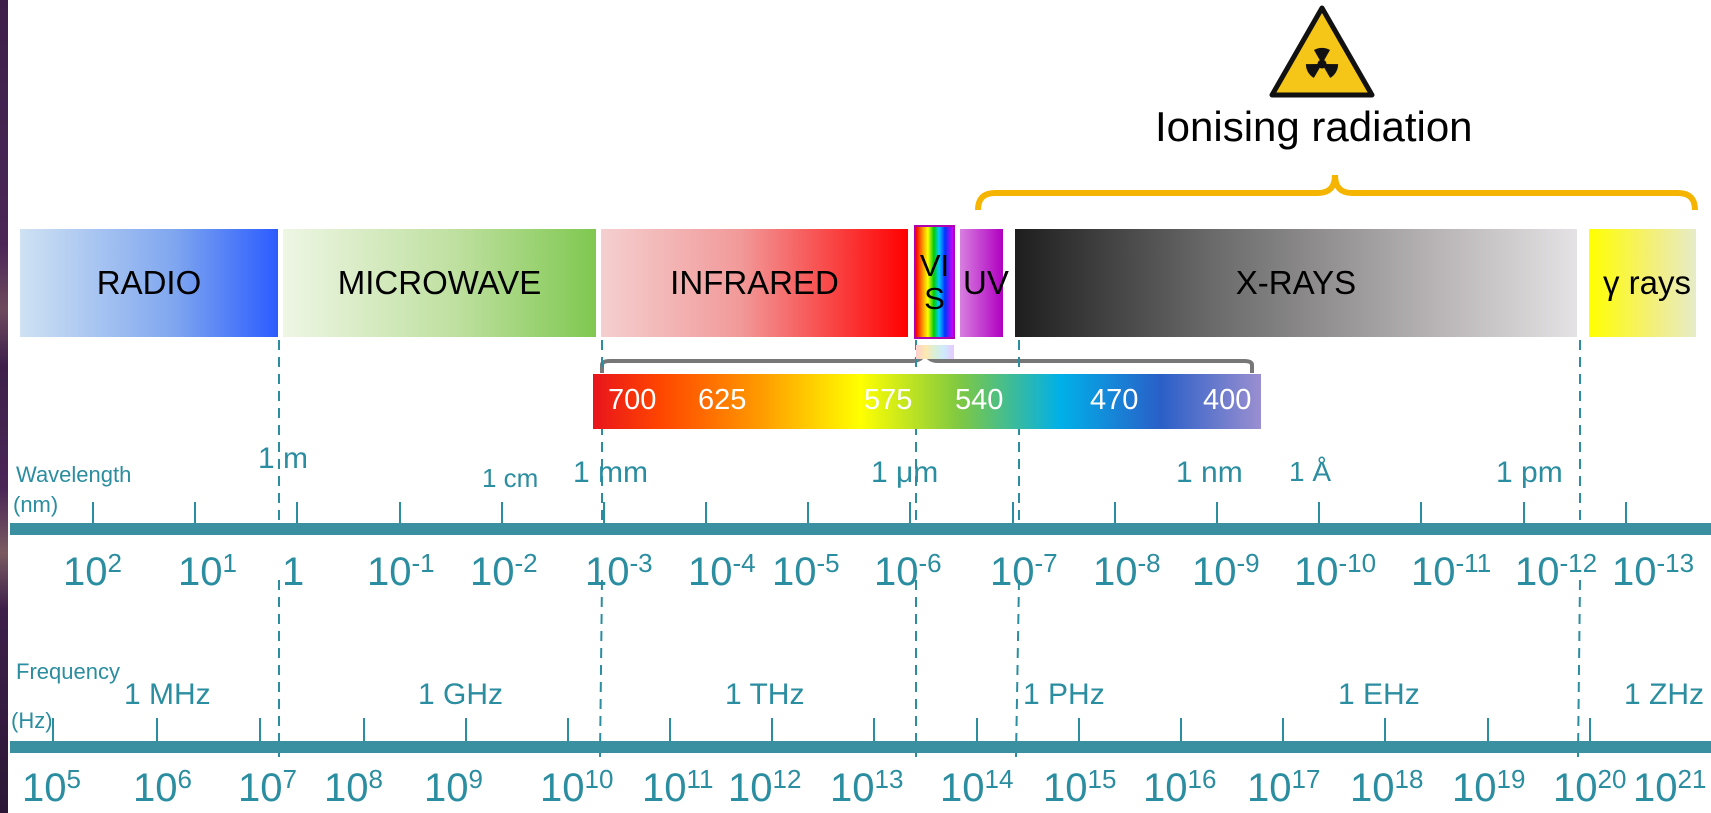  I want to click on frequency-ticks, so click(821, 730).